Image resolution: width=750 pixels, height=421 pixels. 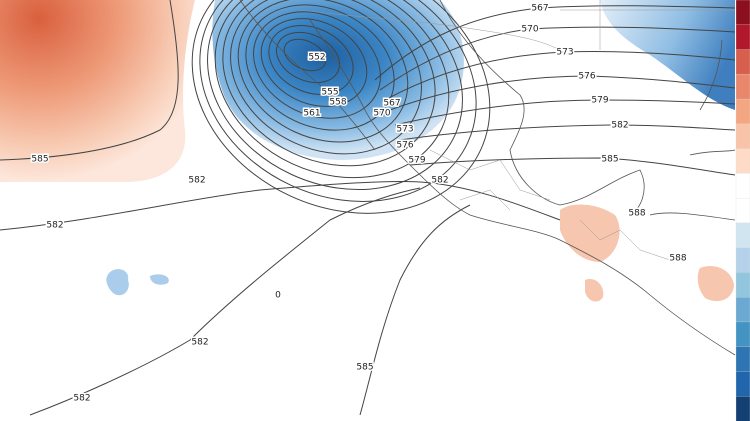 I want to click on warm-anomaly, so click(x=97, y=91).